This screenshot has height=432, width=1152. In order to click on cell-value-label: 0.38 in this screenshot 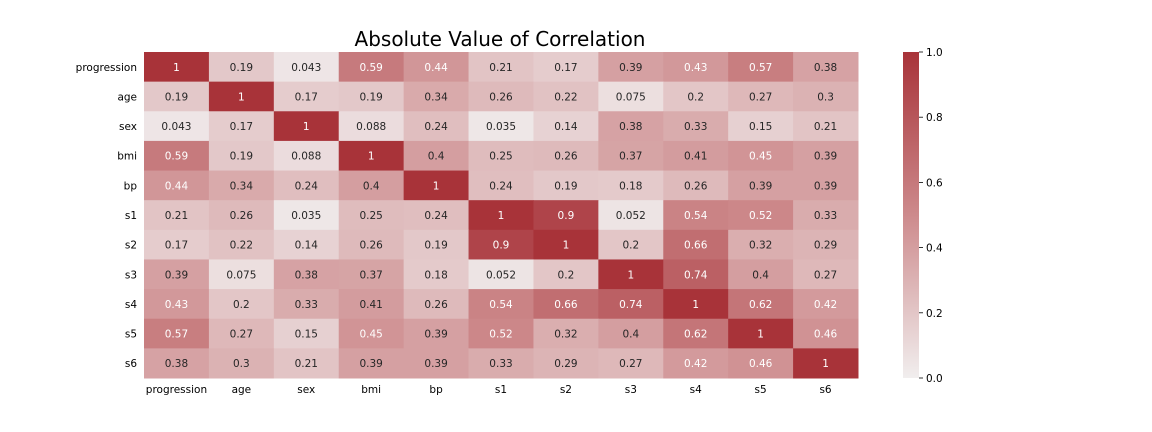, I will do `click(306, 275)`.